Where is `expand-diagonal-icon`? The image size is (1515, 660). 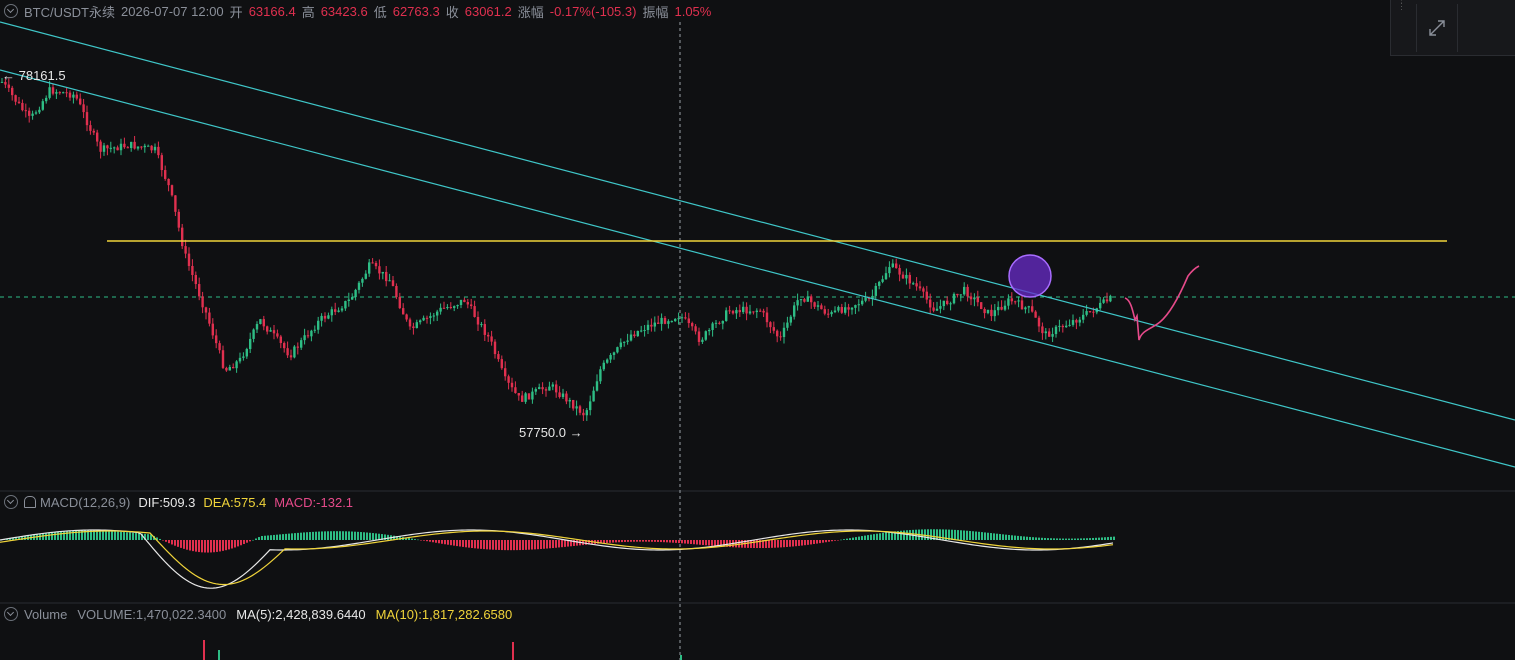
expand-diagonal-icon is located at coordinates (1437, 28).